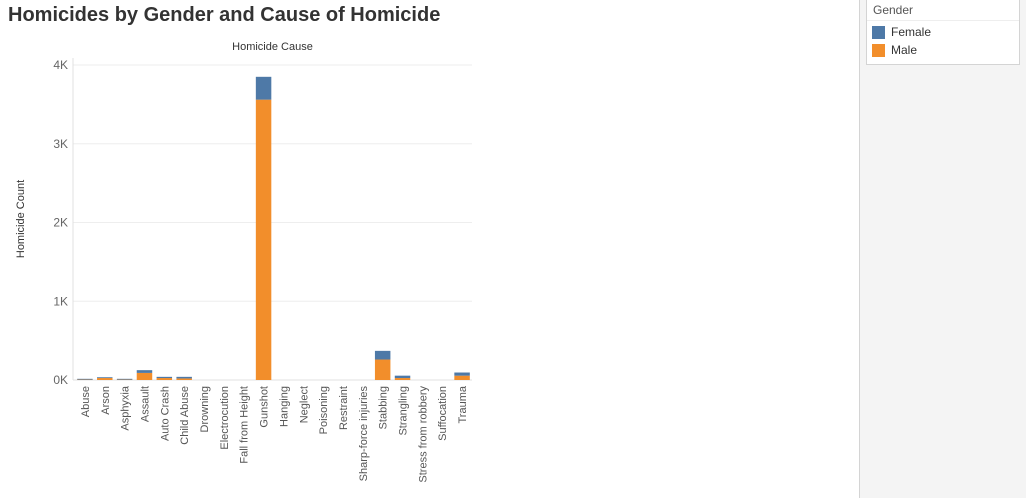 The width and height of the screenshot is (1026, 498). What do you see at coordinates (943, 10) in the screenshot?
I see `legend-title: Gender` at bounding box center [943, 10].